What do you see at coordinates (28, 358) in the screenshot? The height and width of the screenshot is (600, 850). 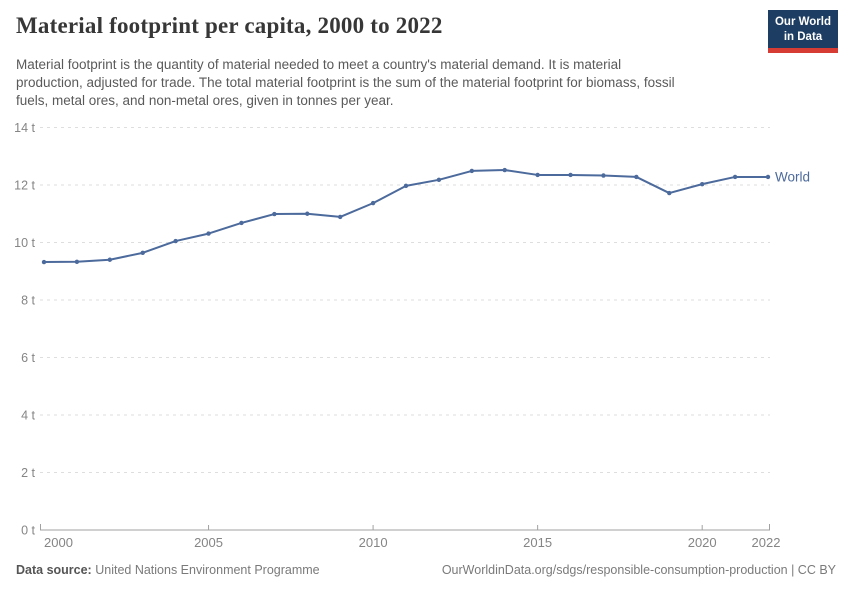 I see `y-tick-label: 6 t` at bounding box center [28, 358].